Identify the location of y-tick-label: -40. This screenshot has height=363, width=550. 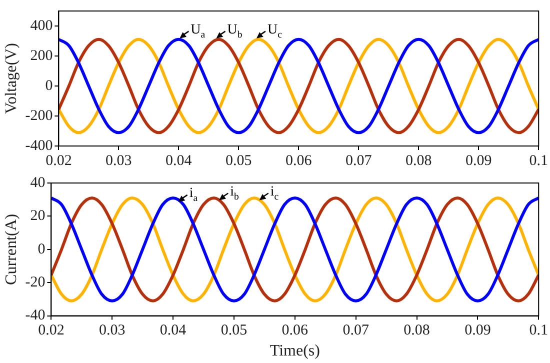
(35, 316).